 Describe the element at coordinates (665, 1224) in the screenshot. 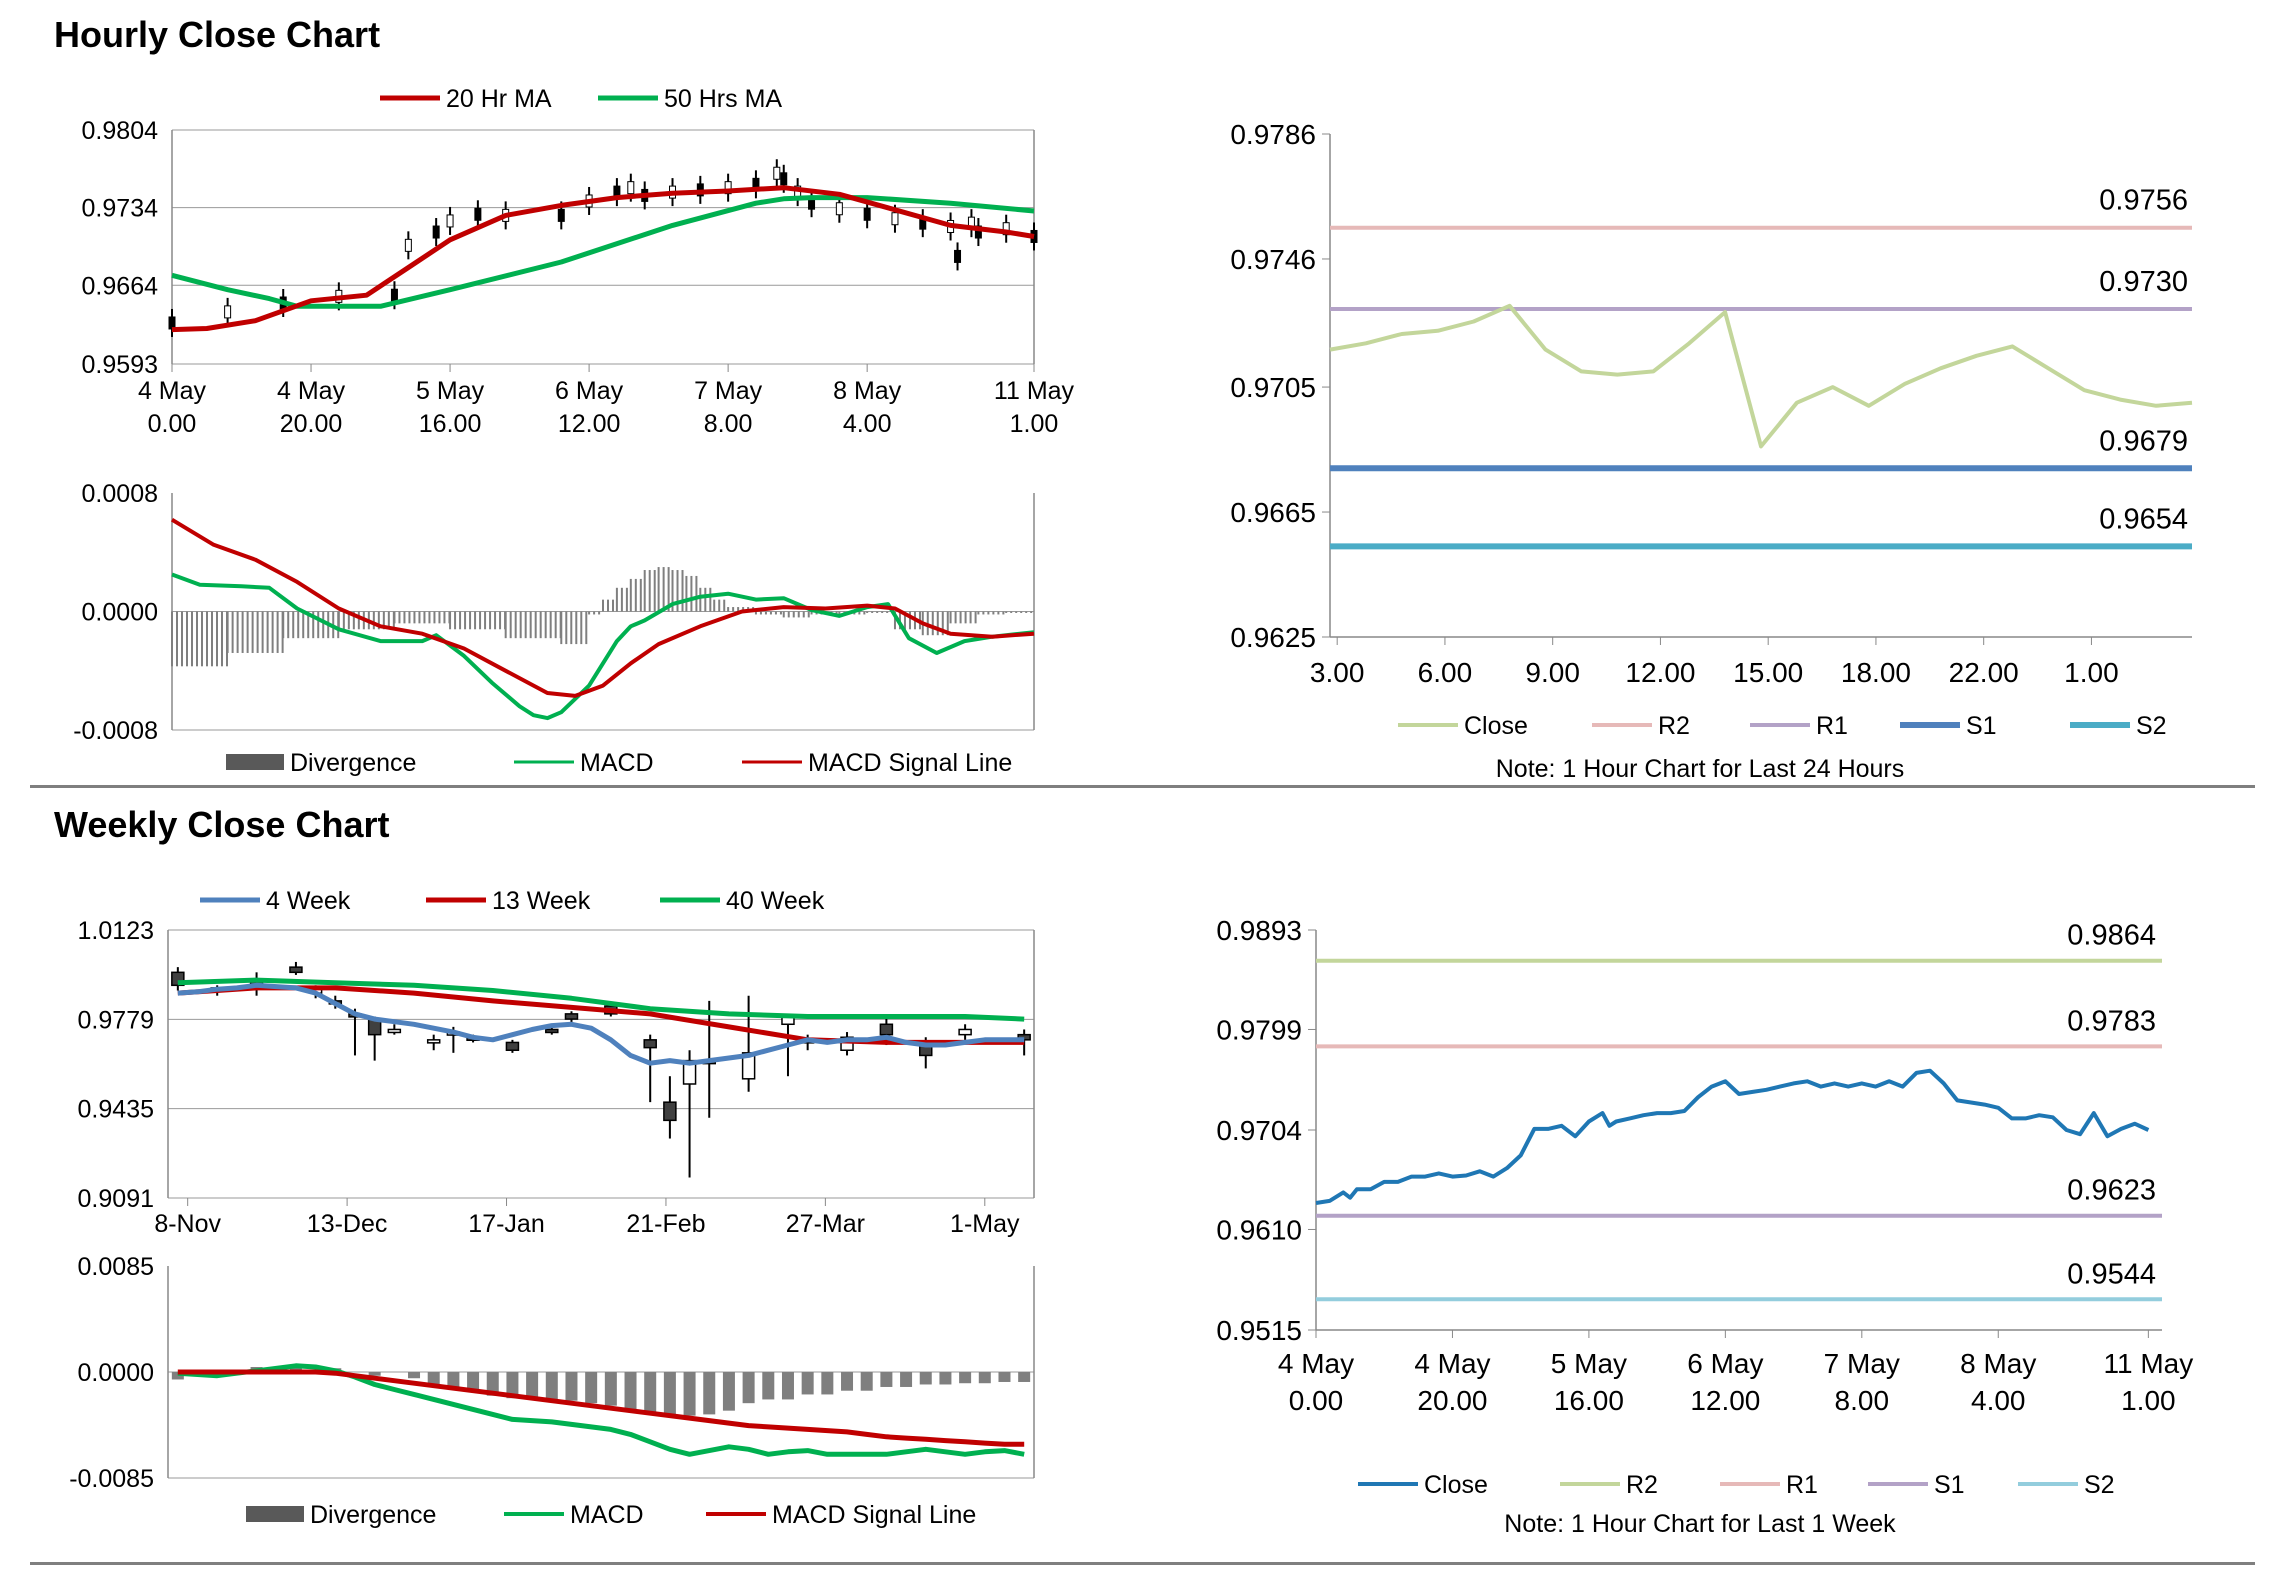

I see `x-tick-label: 21-Feb` at that location.